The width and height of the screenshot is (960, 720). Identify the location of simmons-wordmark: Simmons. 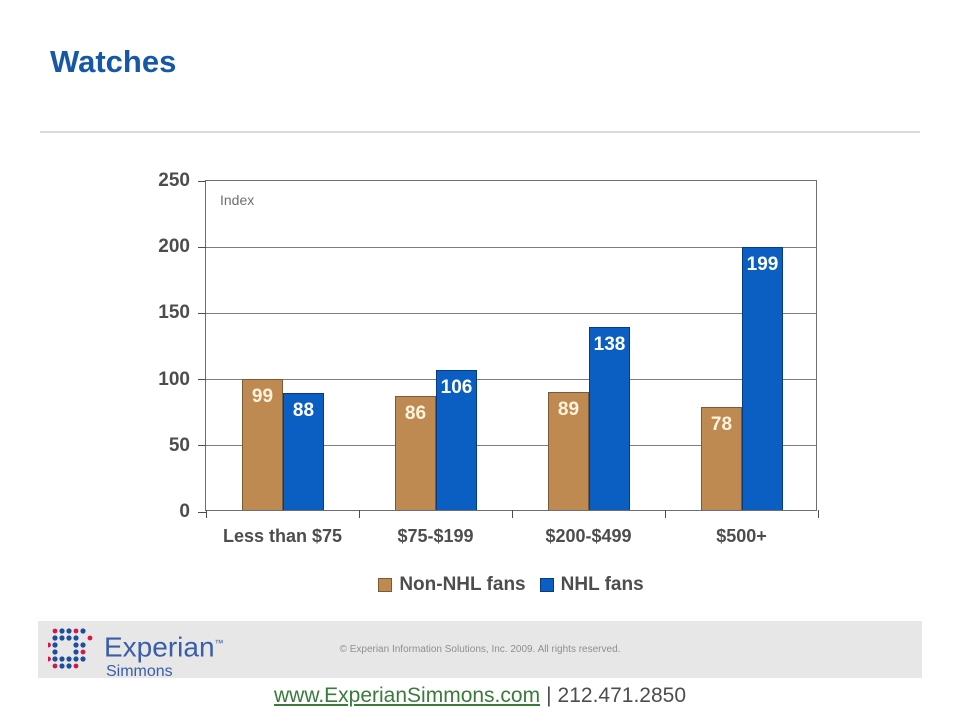
(139, 672).